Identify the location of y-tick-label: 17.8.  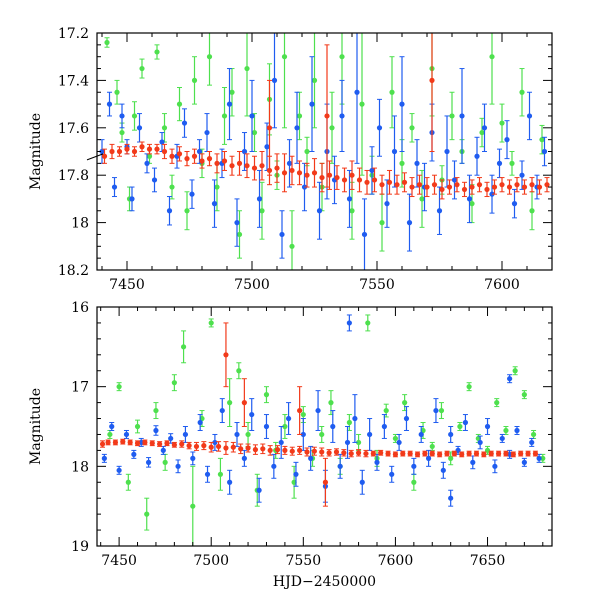
(73, 176).